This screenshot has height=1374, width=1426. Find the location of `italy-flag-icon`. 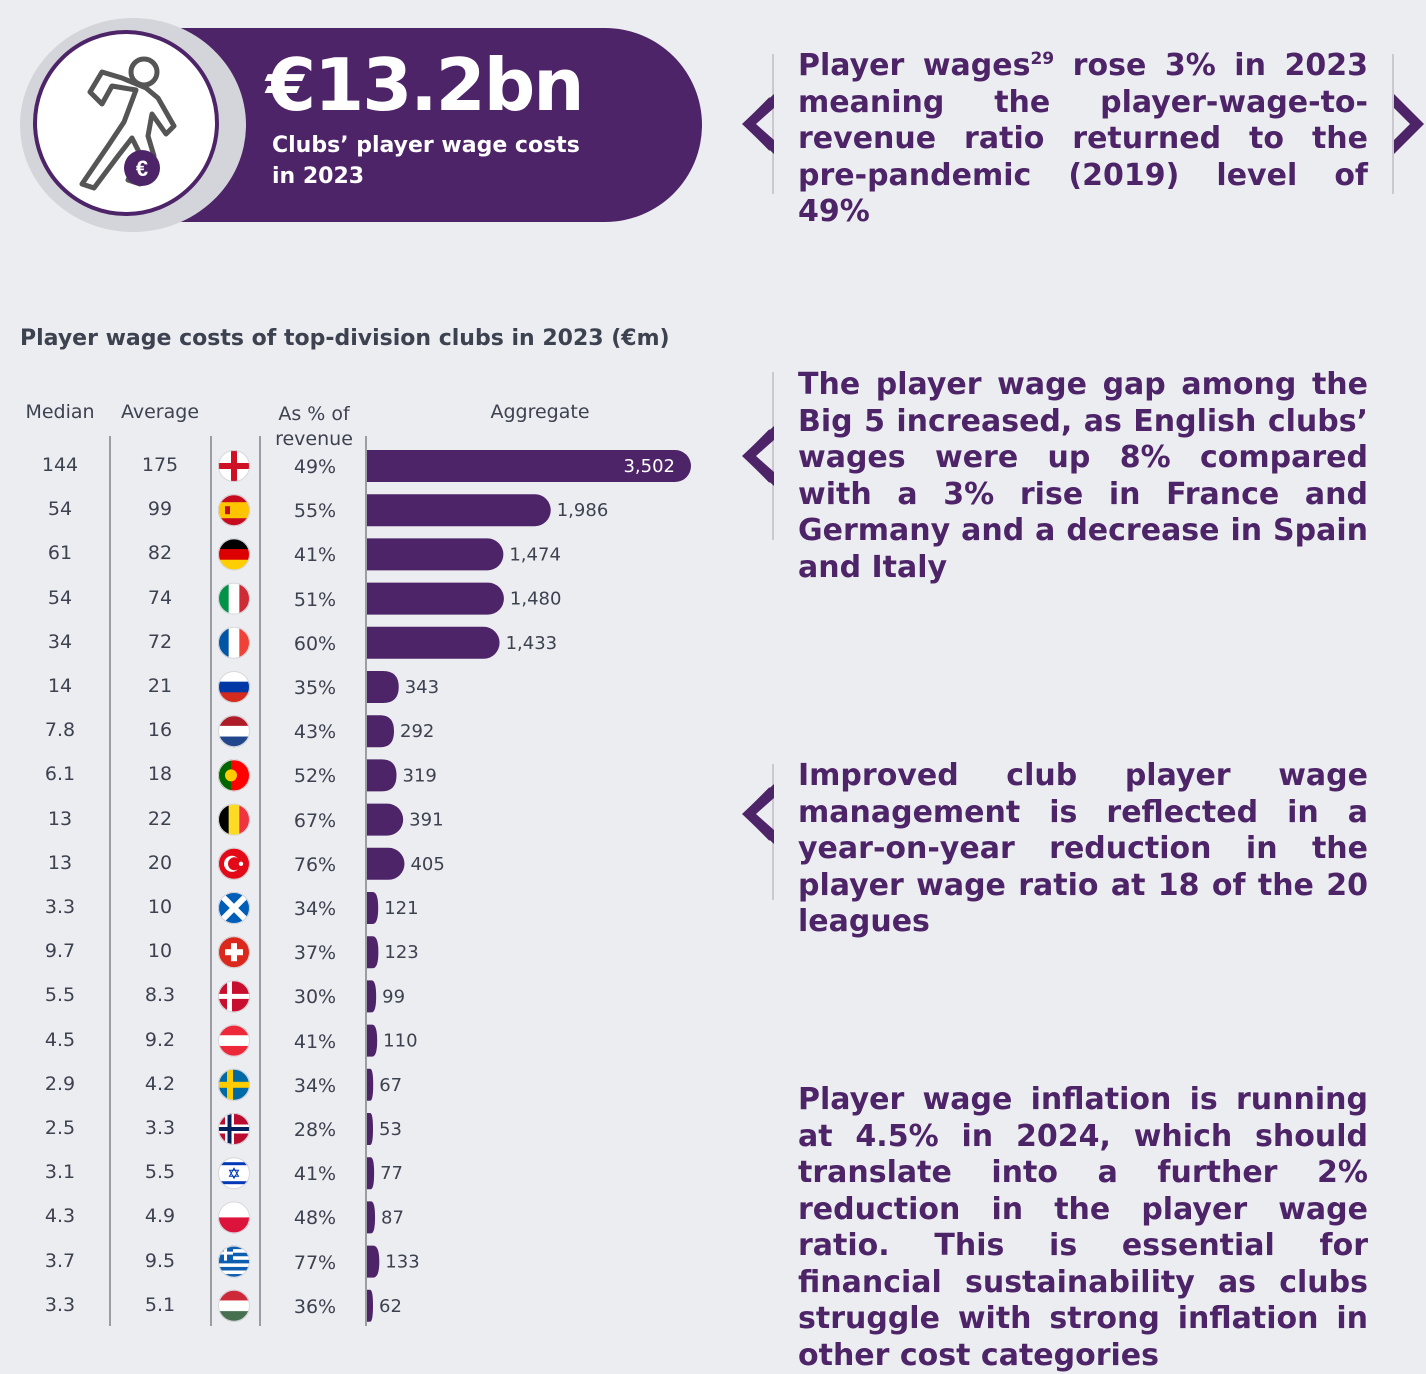

italy-flag-icon is located at coordinates (234, 598).